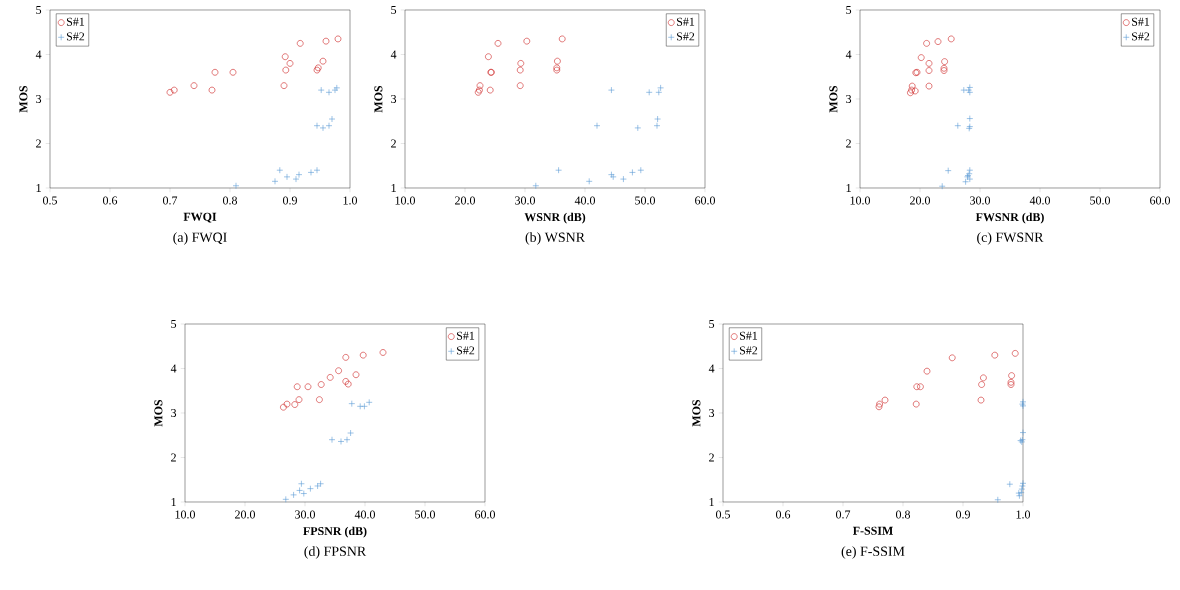  What do you see at coordinates (200, 217) in the screenshot?
I see `x-axis-title: FWQI` at bounding box center [200, 217].